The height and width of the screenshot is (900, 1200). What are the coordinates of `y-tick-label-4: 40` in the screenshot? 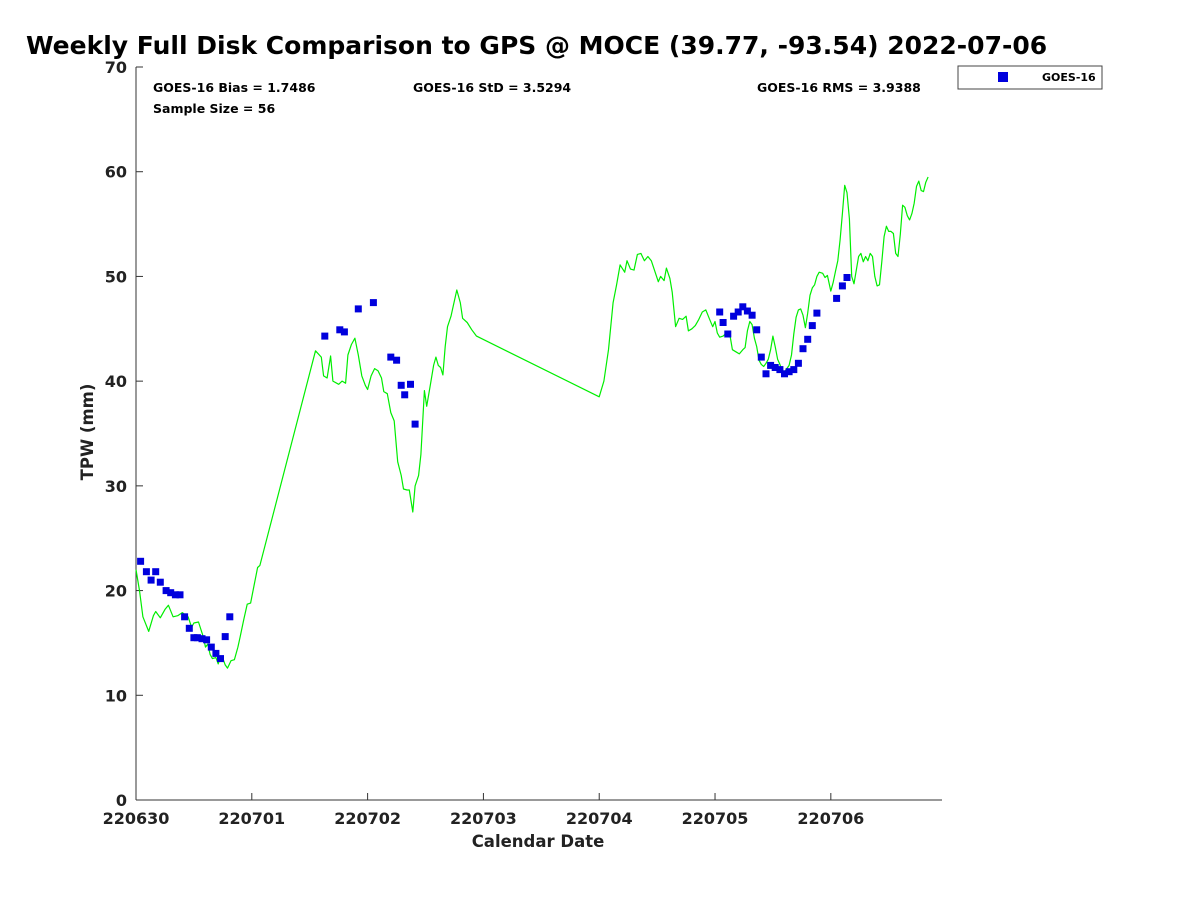 It's located at (116, 381).